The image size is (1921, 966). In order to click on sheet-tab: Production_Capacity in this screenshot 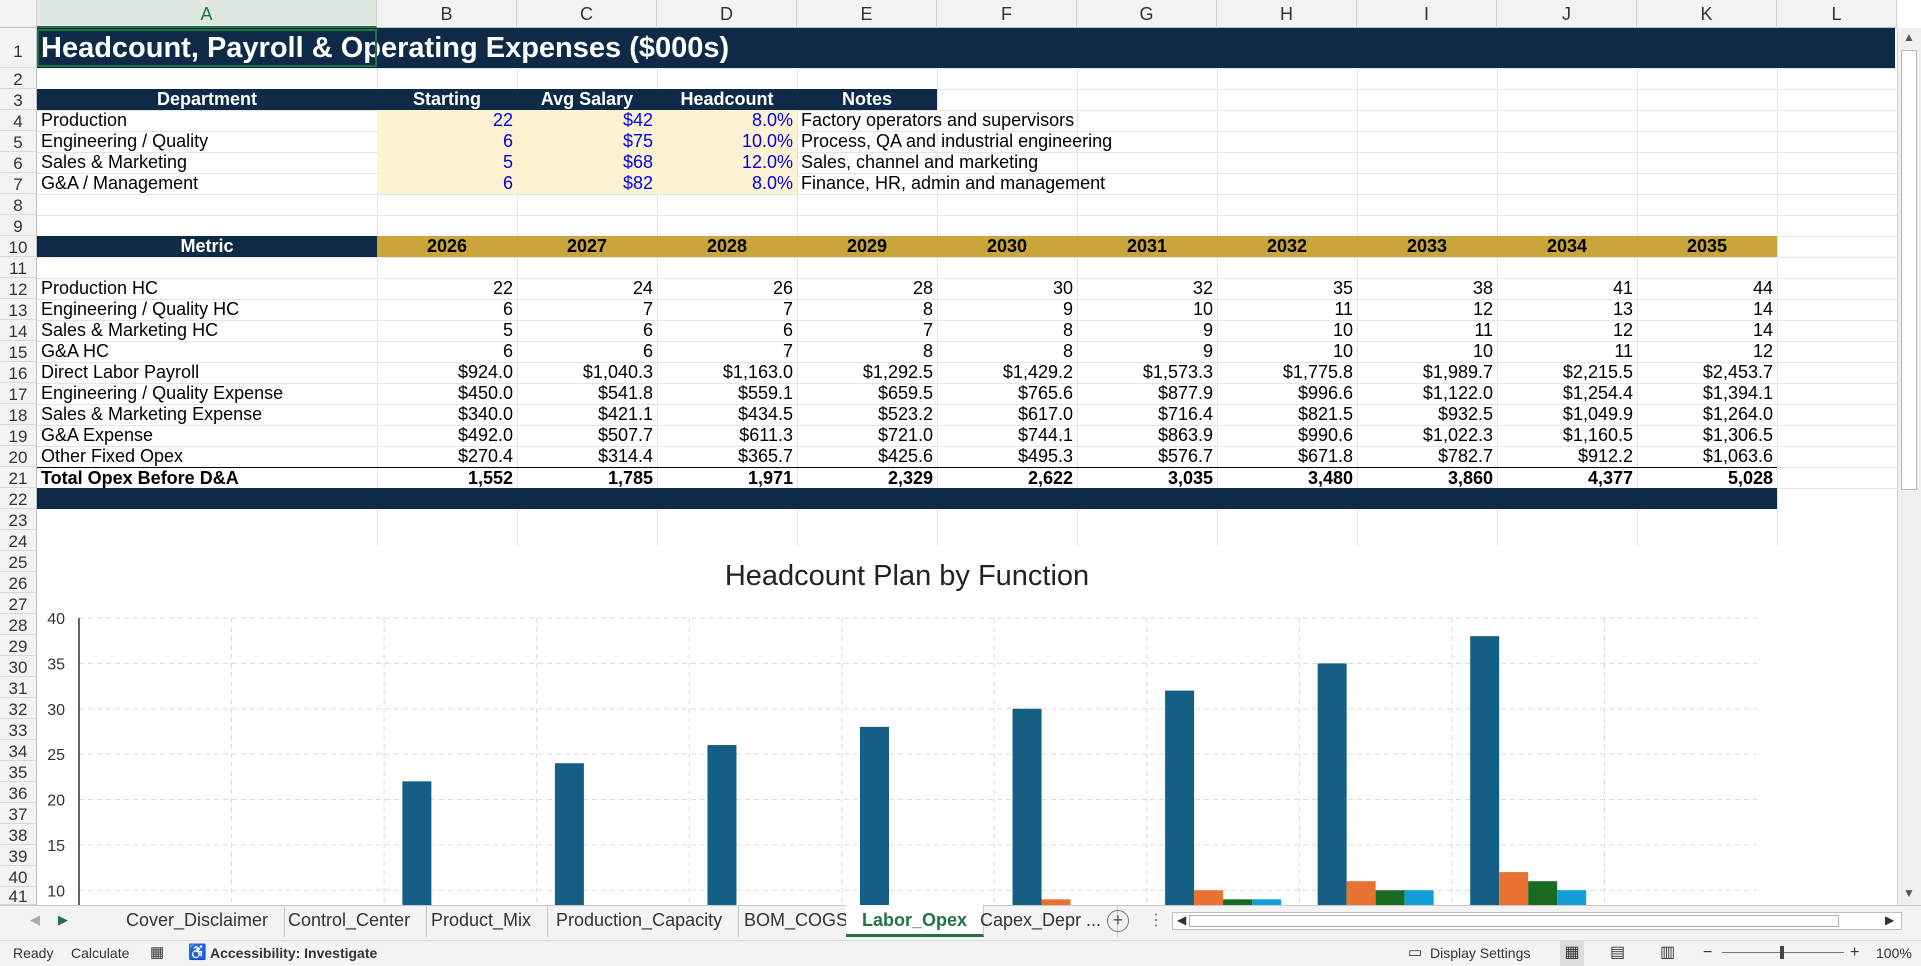, I will do `click(640, 921)`.